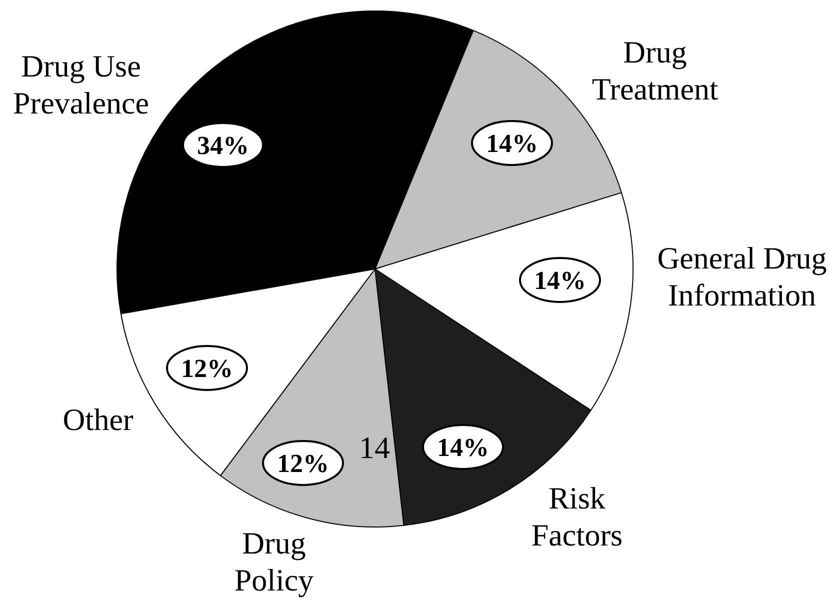 This screenshot has height=600, width=834. I want to click on slice-label: Drug Use Prevalence, so click(81, 84).